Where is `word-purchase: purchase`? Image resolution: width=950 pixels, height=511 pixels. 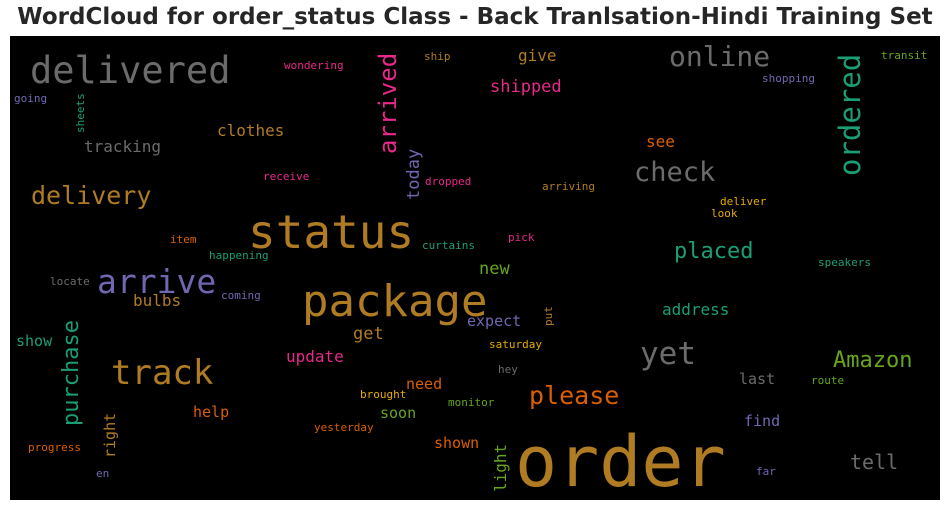
word-purchase: purchase is located at coordinates (71, 373).